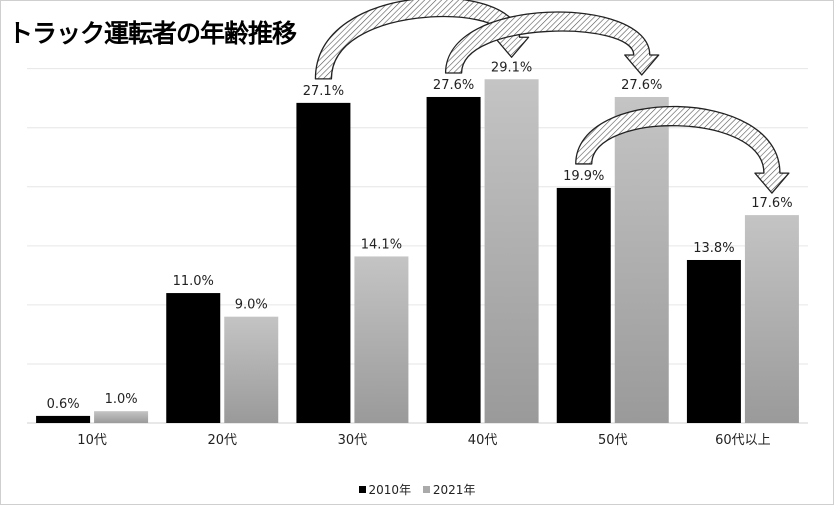 Image resolution: width=834 pixels, height=505 pixels. I want to click on bar-2021年-30代, so click(381, 339).